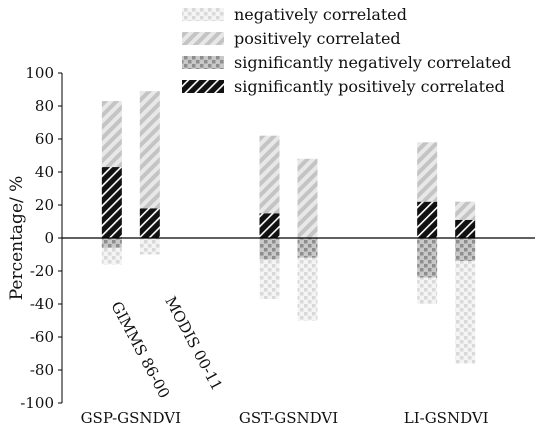 This screenshot has width=550, height=435. Describe the element at coordinates (49, 238) in the screenshot. I see `y-tick-label: 0` at that location.